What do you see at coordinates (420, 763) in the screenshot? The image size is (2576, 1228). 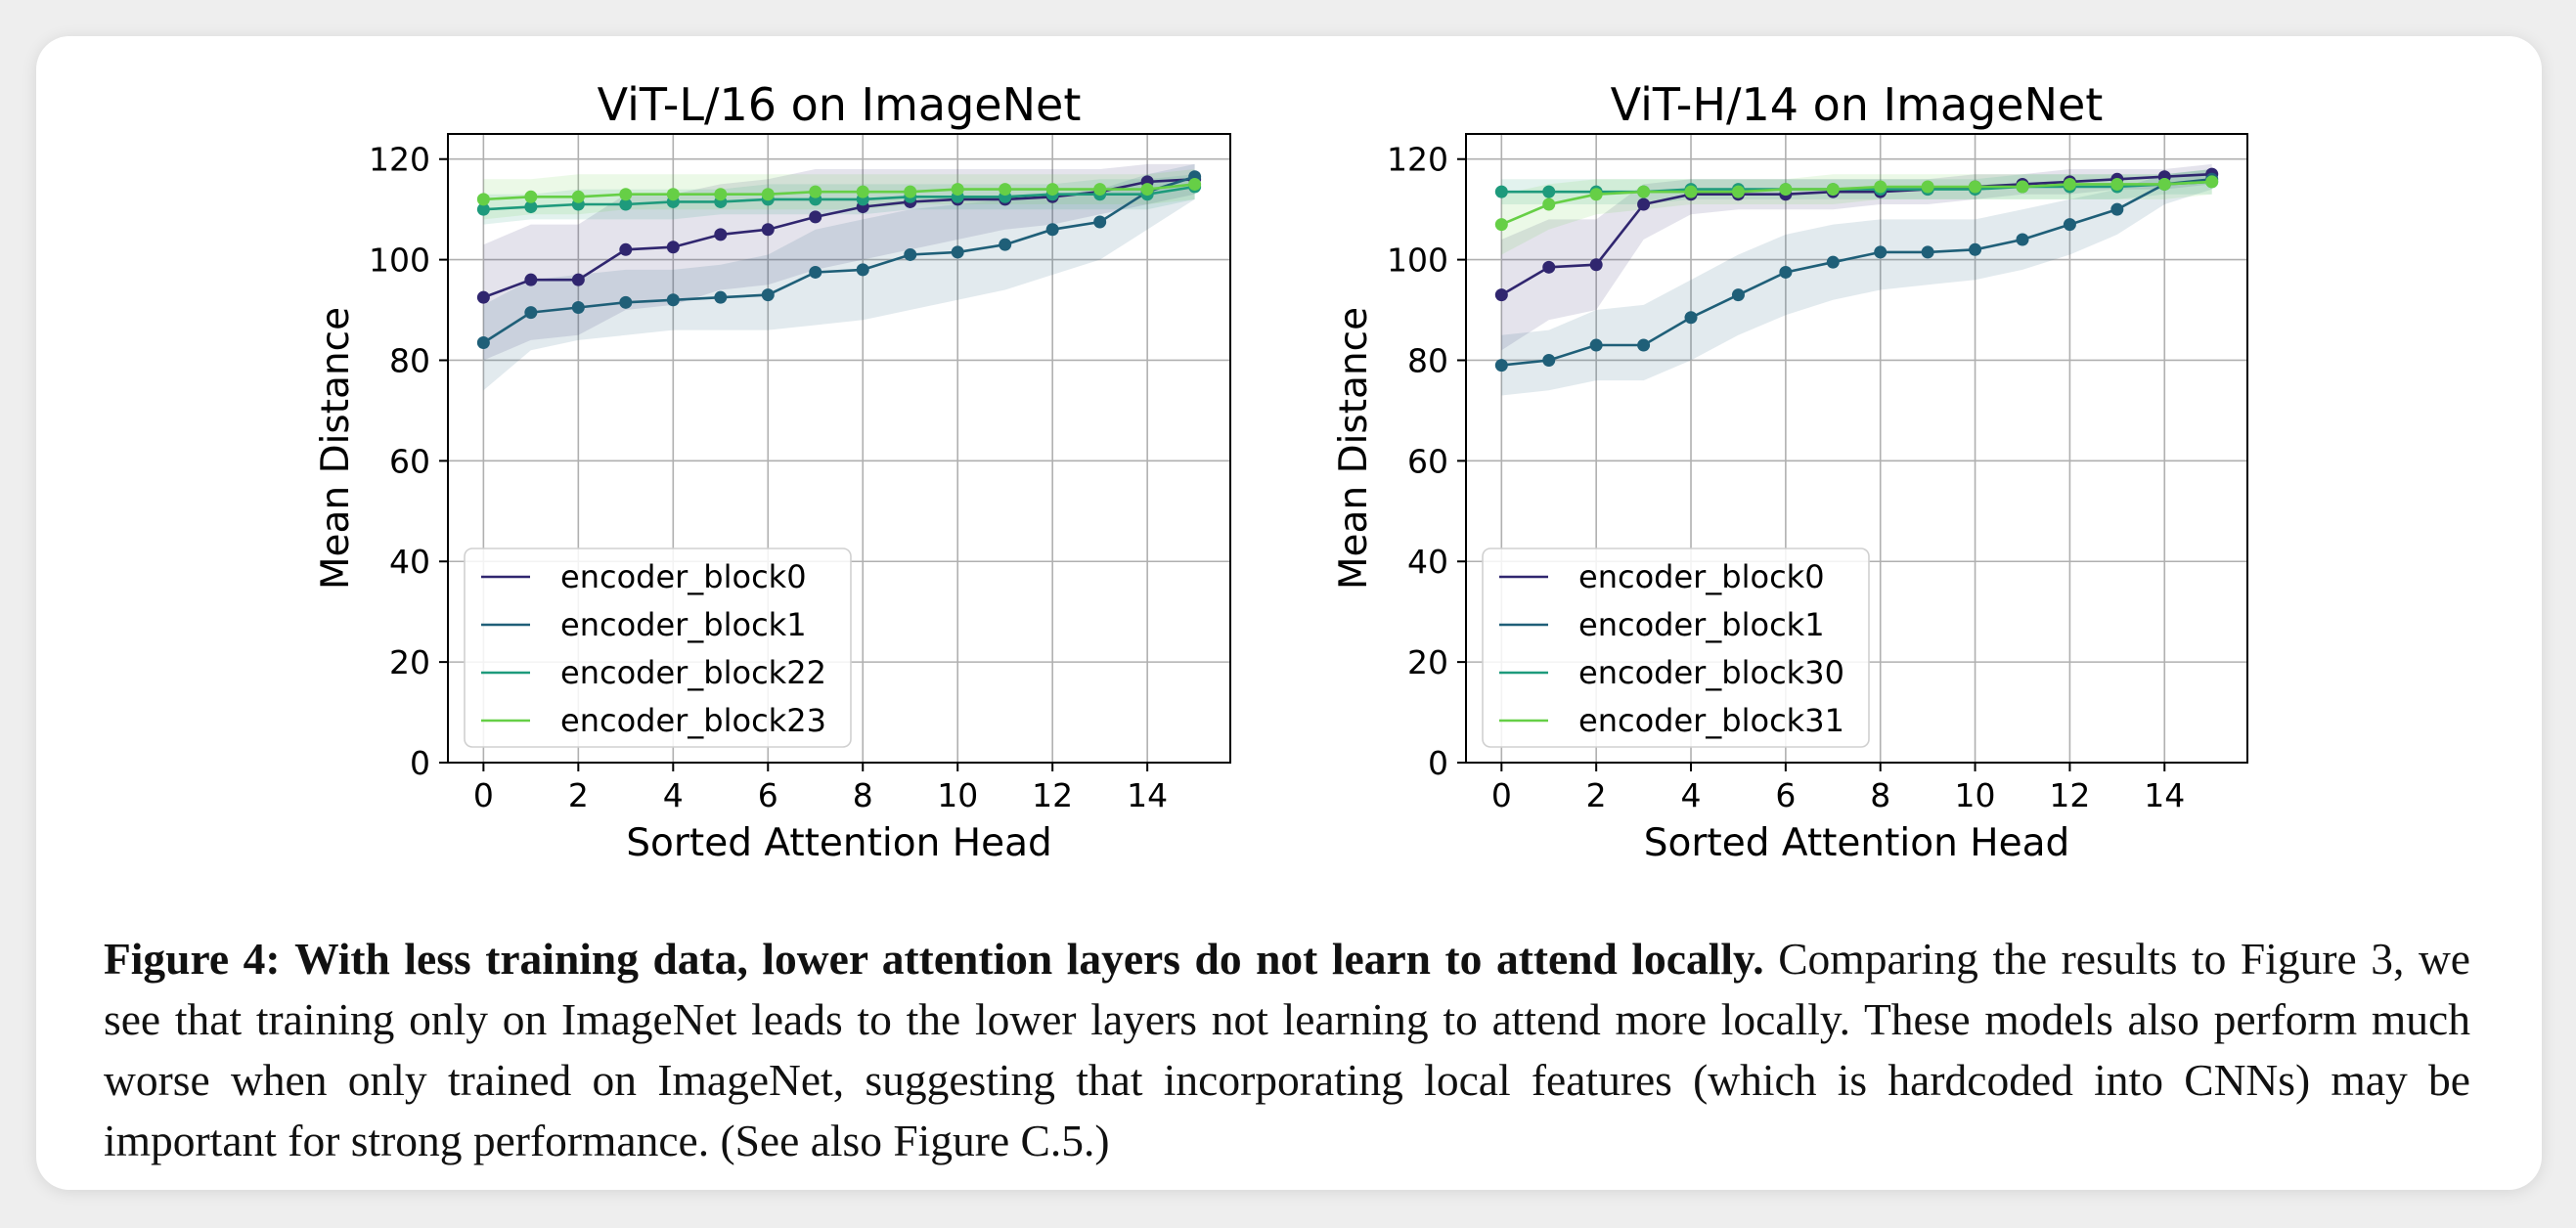 I see `y-tick-label: 0` at bounding box center [420, 763].